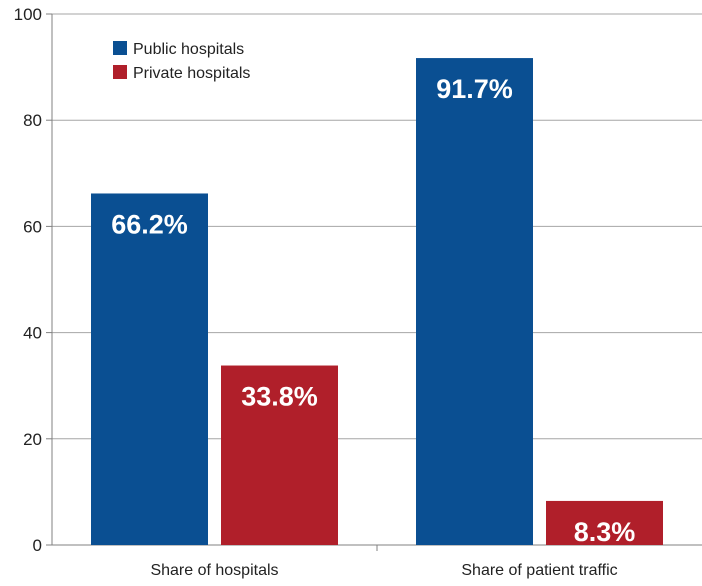  Describe the element at coordinates (28, 14) in the screenshot. I see `y-tick-label: 100` at that location.